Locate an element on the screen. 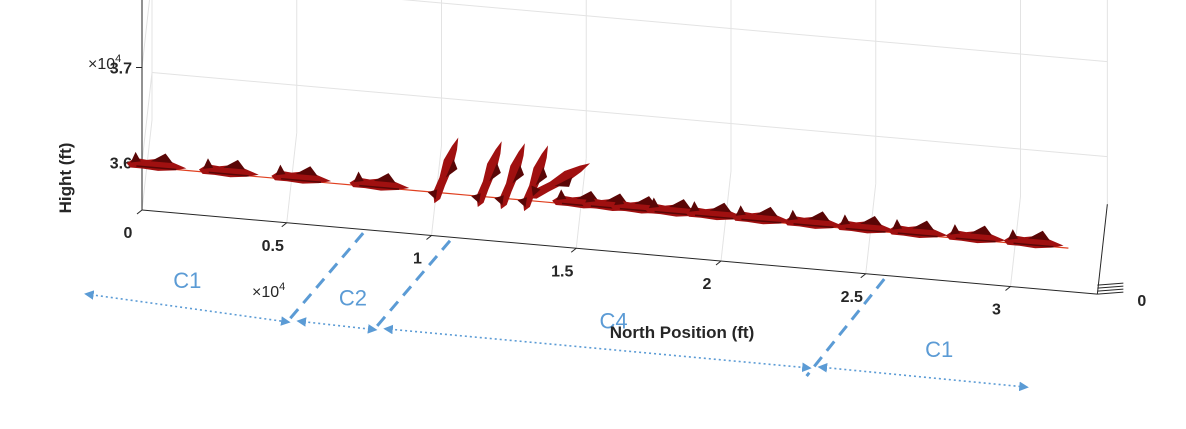  x-exponent-base: ×10 is located at coordinates (265, 292).